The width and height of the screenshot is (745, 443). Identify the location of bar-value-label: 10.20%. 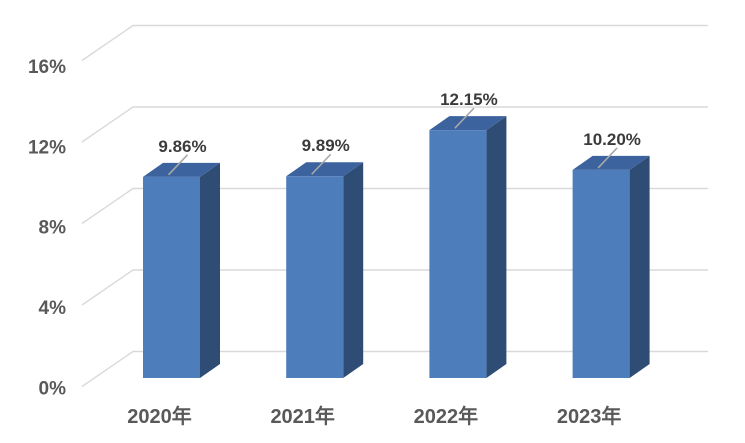
(612, 139).